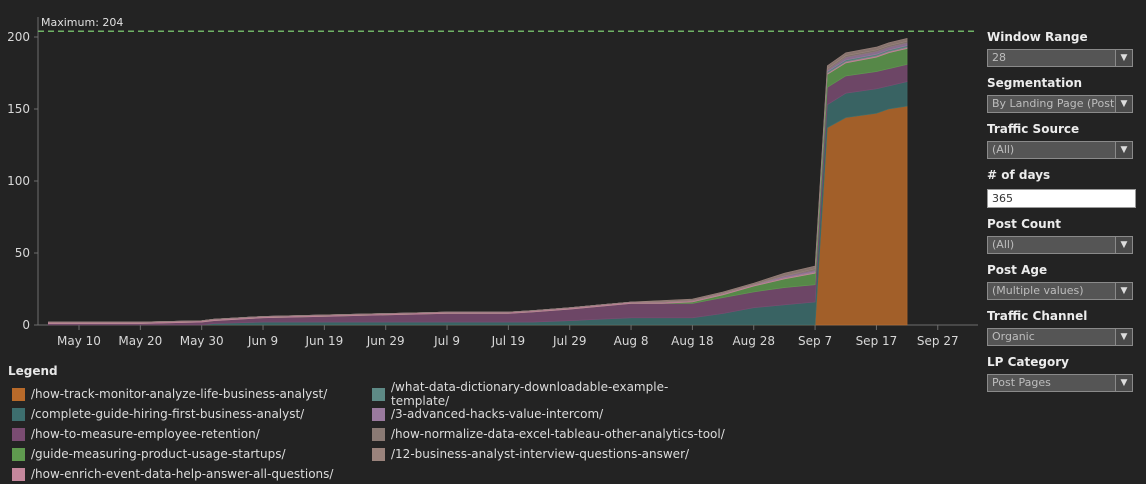 The height and width of the screenshot is (484, 1146). What do you see at coordinates (692, 341) in the screenshot?
I see `x-tick-label: Aug 18` at bounding box center [692, 341].